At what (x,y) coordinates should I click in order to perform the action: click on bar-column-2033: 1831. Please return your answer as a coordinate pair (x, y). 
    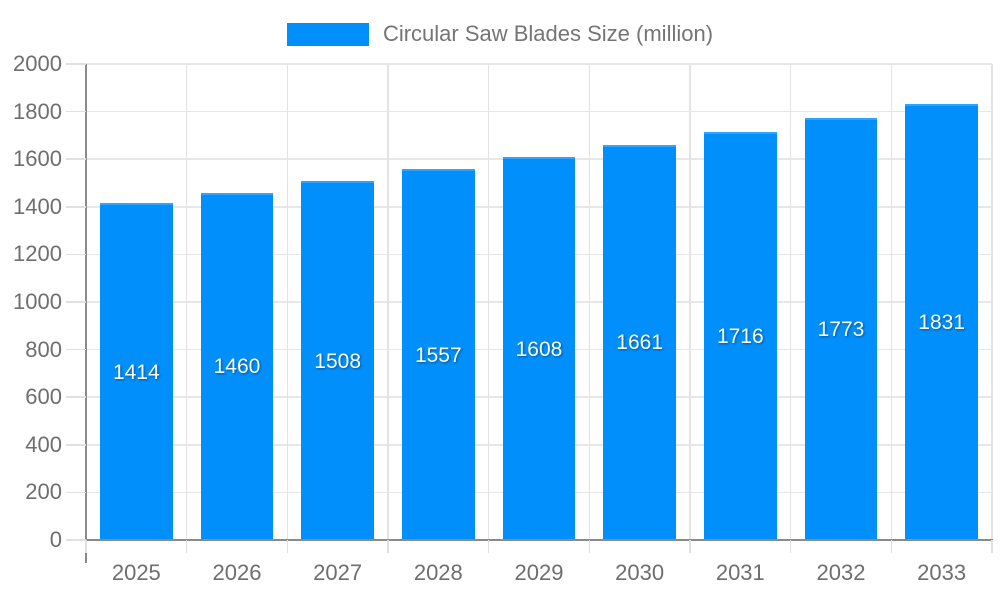
    Looking at the image, I should click on (941, 302).